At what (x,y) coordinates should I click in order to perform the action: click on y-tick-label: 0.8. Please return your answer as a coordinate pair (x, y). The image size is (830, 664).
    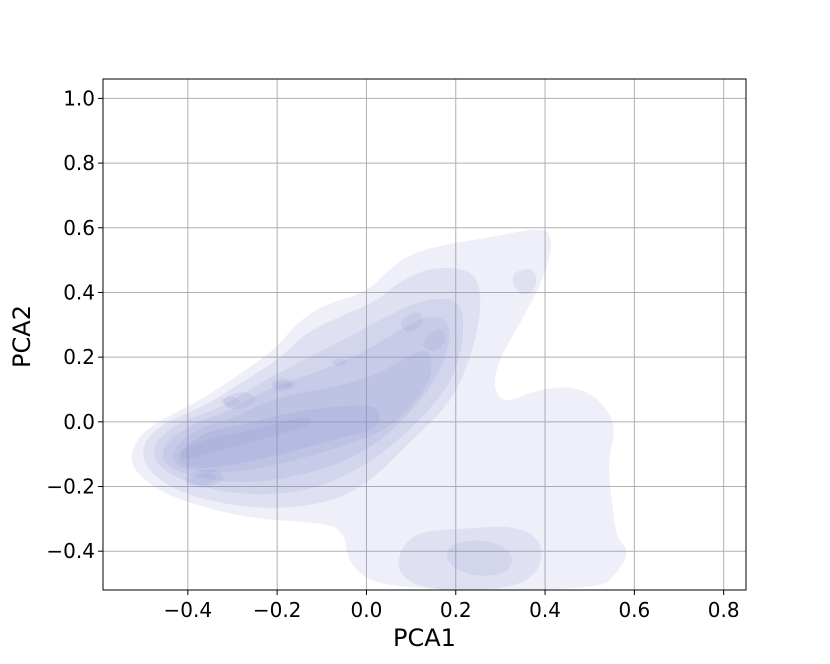
    Looking at the image, I should click on (79, 163).